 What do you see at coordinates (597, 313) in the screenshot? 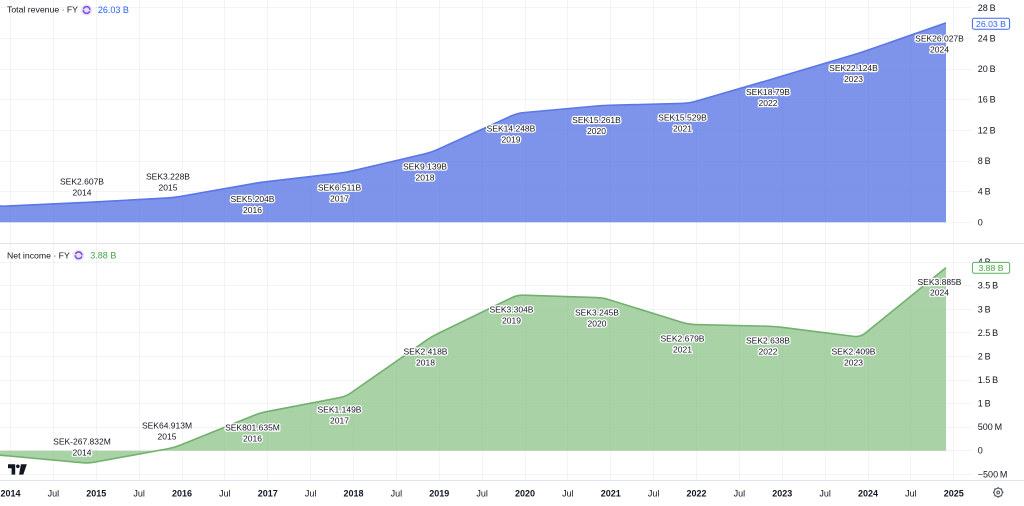
I see `svg-text: SEK3.245B` at bounding box center [597, 313].